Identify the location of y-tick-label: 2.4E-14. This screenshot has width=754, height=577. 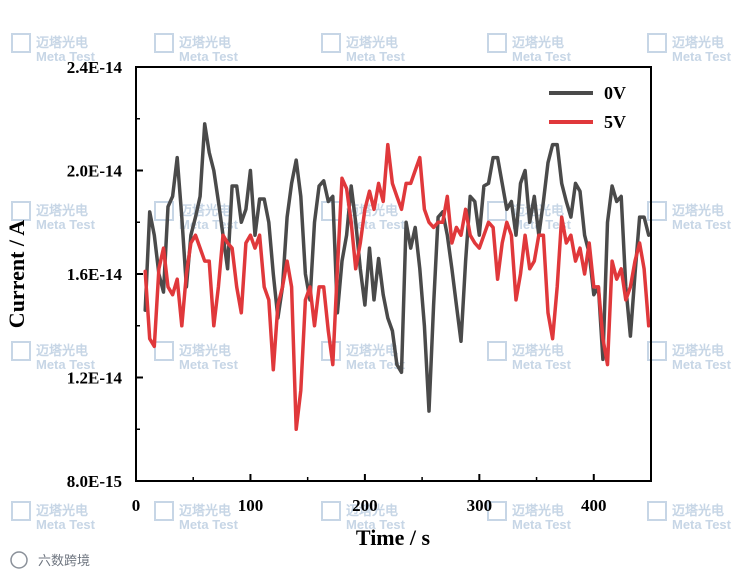
(95, 67).